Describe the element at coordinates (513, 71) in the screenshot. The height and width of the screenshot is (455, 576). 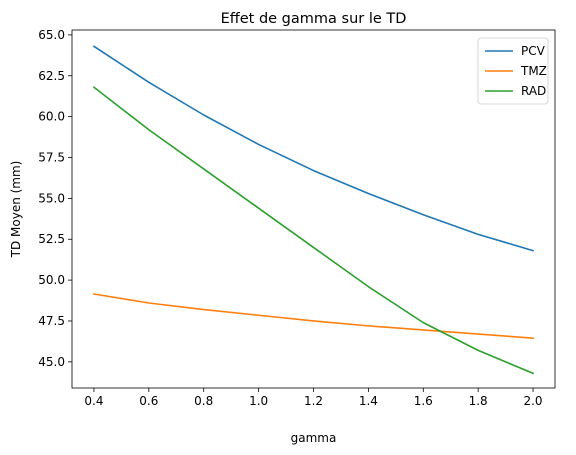
I see `legend: PCV TMZ RAD` at that location.